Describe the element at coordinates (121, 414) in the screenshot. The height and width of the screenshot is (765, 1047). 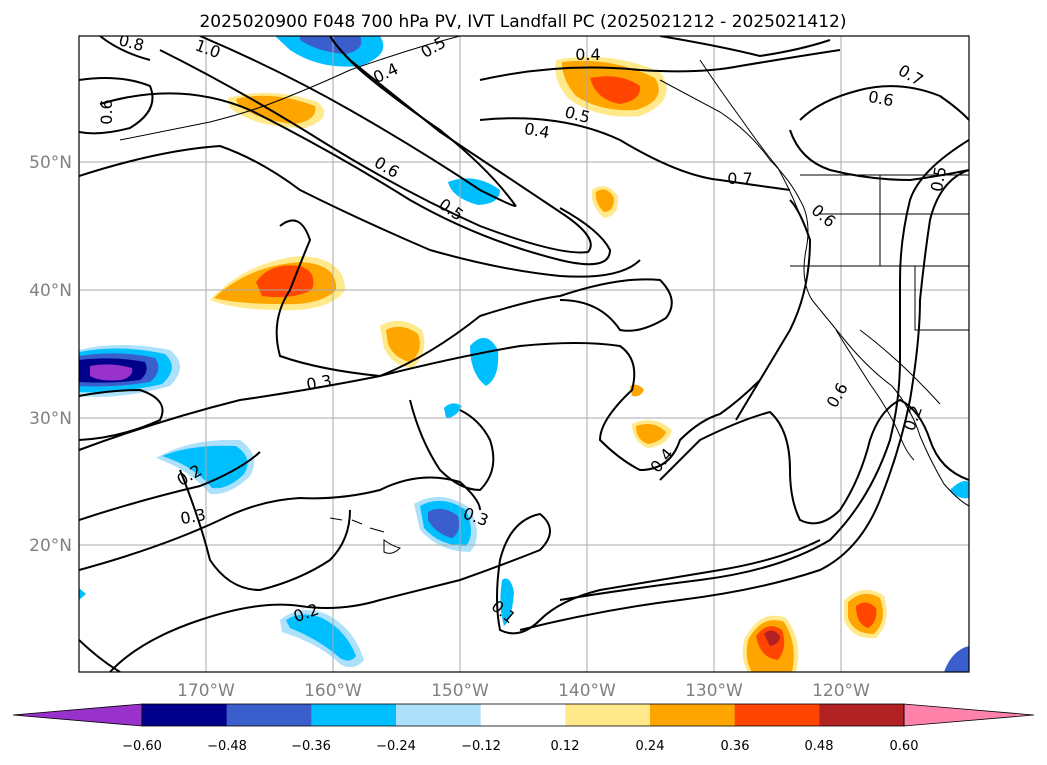
I see `contour-west-loop` at that location.